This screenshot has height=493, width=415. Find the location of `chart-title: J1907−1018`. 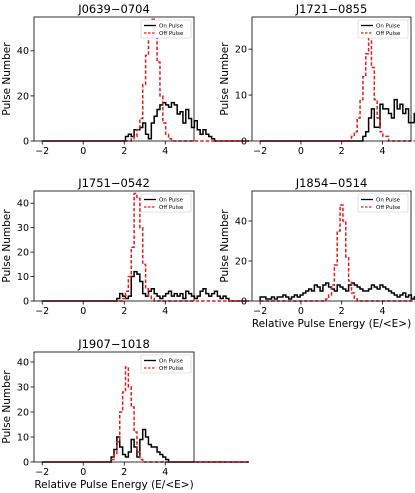

chart-title: J1907−1018 is located at coordinates (113, 344).